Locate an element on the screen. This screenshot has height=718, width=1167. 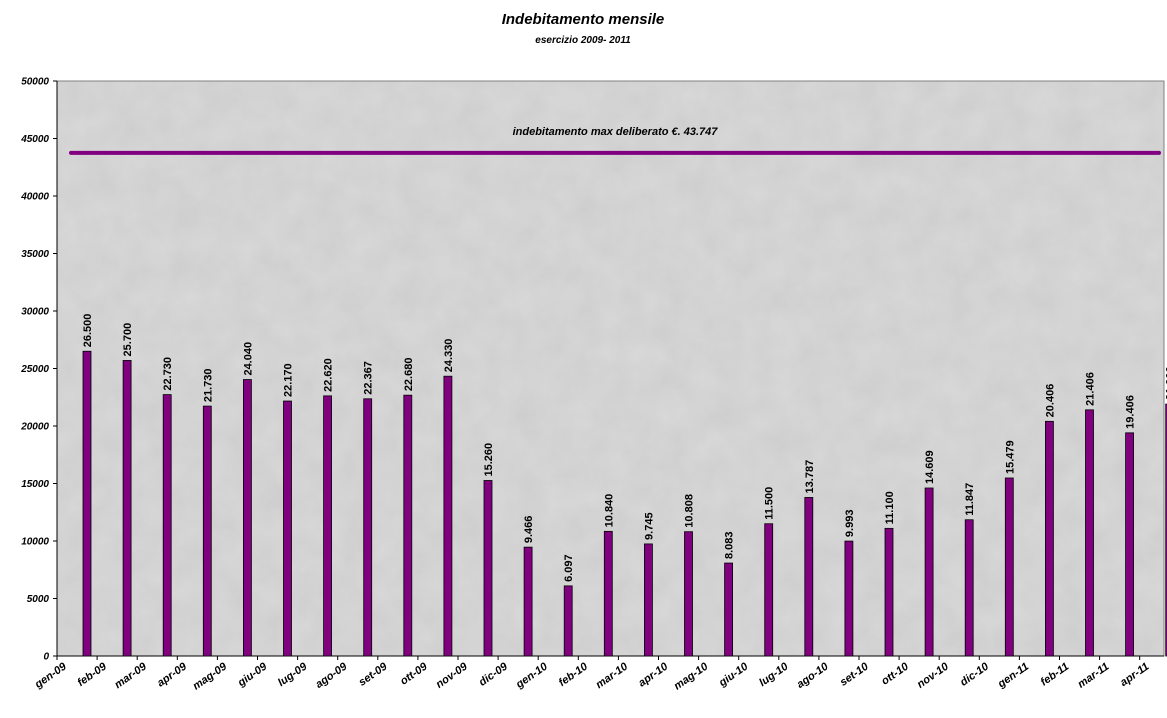
data-label: 25.700 is located at coordinates (128, 340).